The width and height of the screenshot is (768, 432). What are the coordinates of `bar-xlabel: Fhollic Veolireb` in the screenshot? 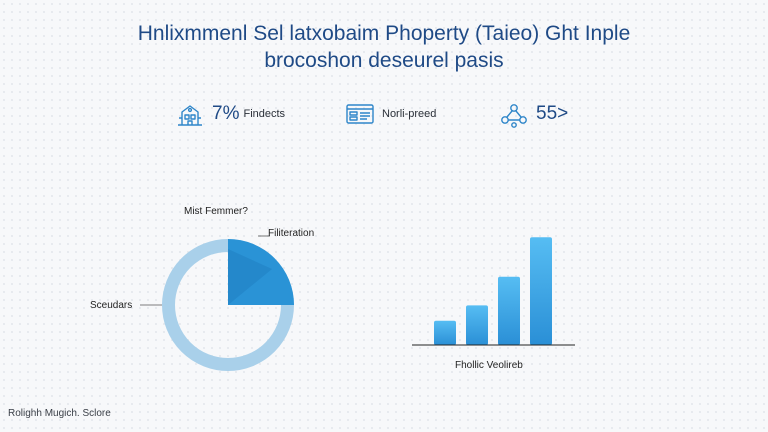 It's located at (489, 365).